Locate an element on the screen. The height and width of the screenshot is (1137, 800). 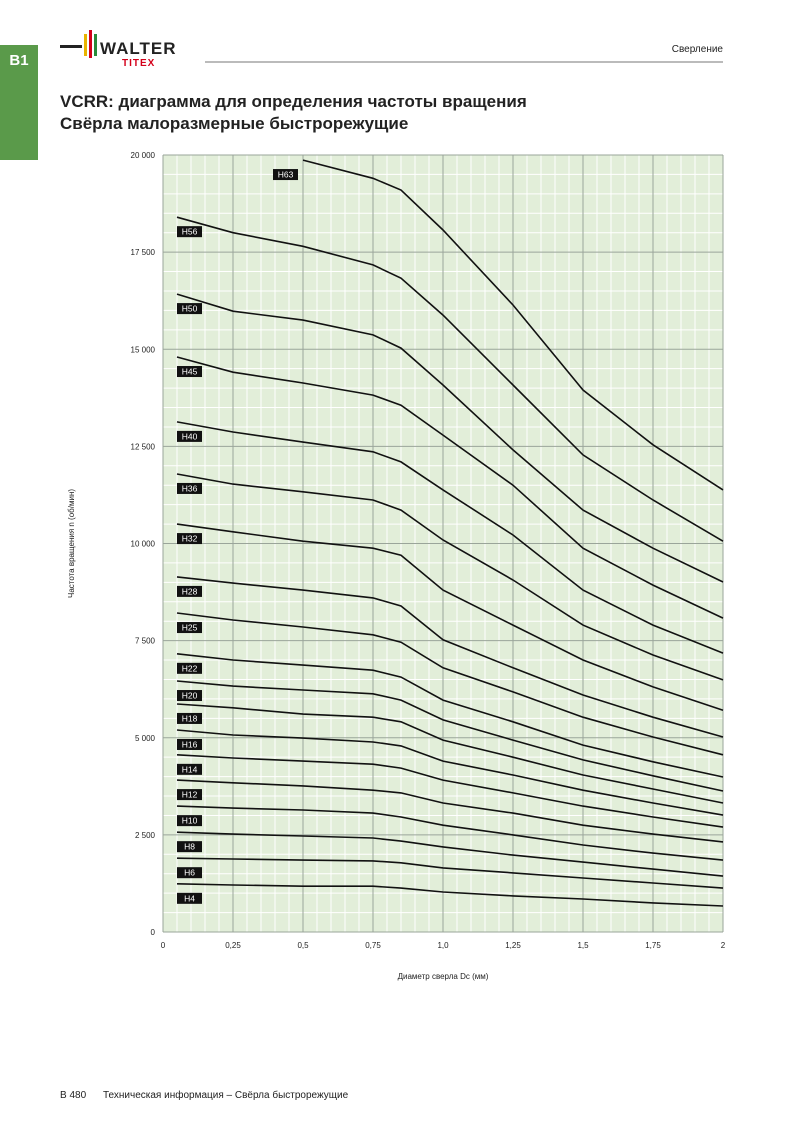
y-tick-label: 0 is located at coordinates (153, 932).